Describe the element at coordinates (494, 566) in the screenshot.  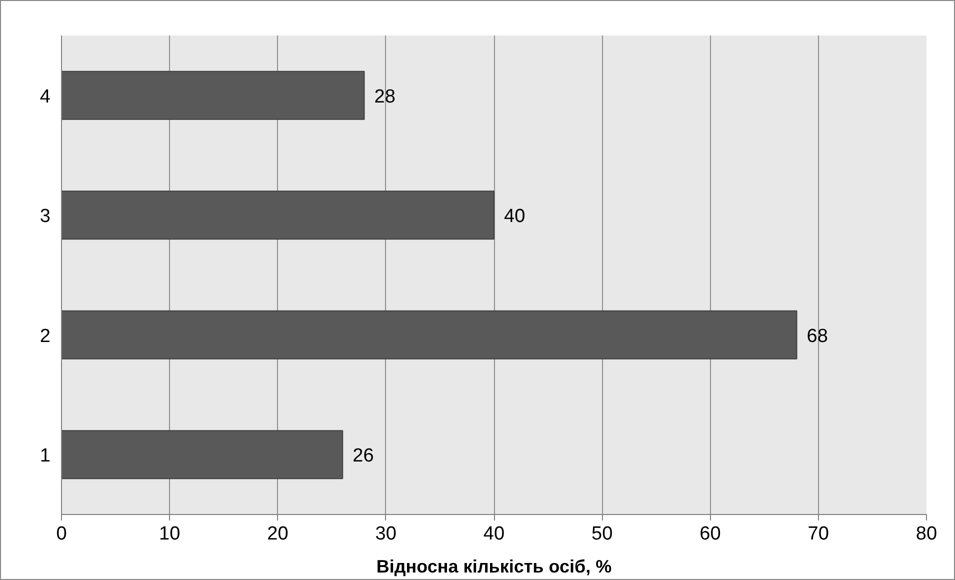
I see `x-axis-title: Відносна кількість осіб, %` at that location.